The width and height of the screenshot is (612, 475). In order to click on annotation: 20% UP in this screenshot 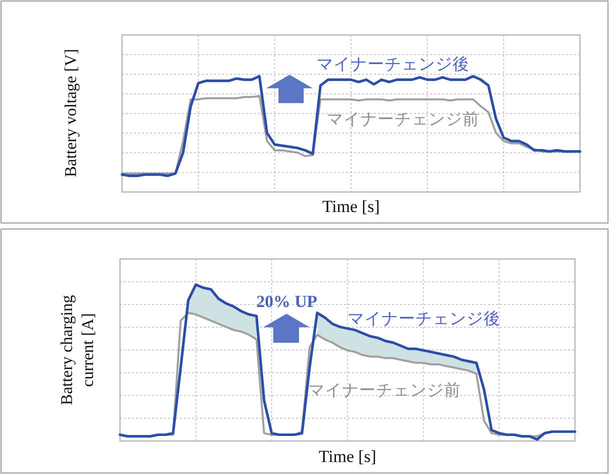, I will do `click(287, 302)`.